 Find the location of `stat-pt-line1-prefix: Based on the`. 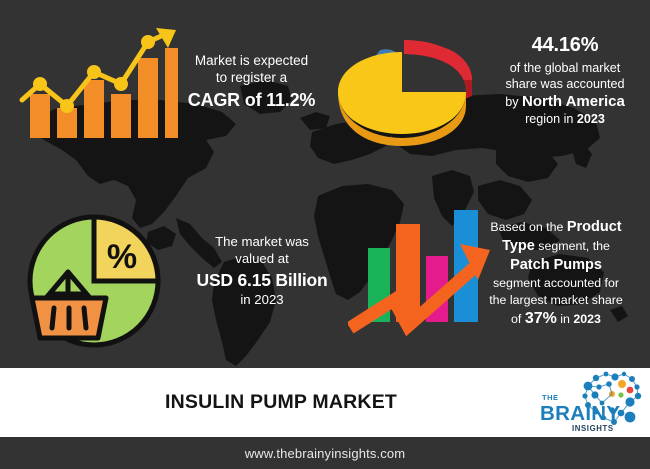

stat-pt-line1-prefix: Based on the is located at coordinates (528, 227).